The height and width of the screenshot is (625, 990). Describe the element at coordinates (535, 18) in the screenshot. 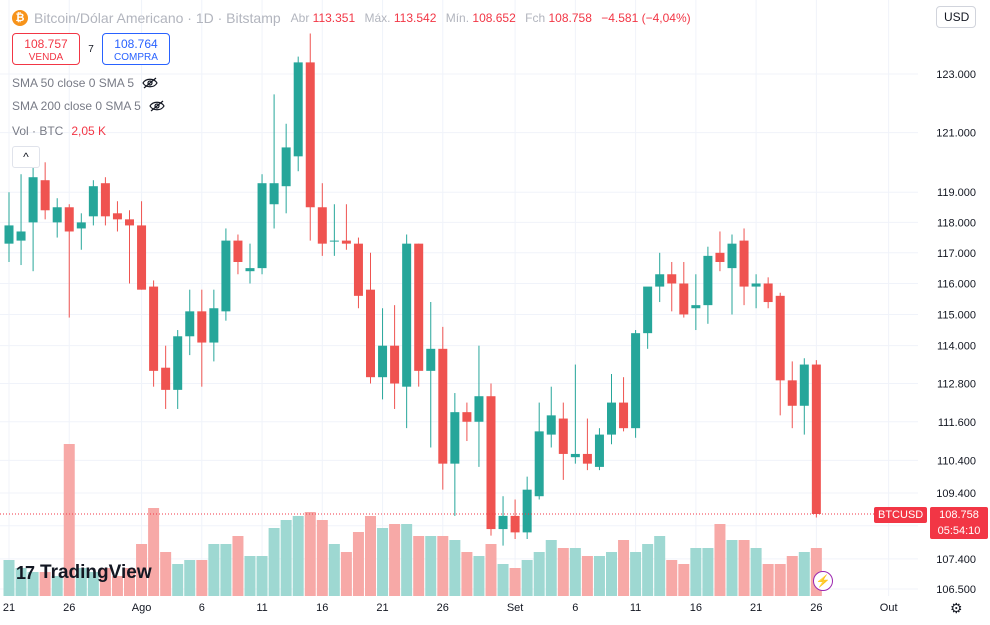

I see `close-label: Fch` at that location.